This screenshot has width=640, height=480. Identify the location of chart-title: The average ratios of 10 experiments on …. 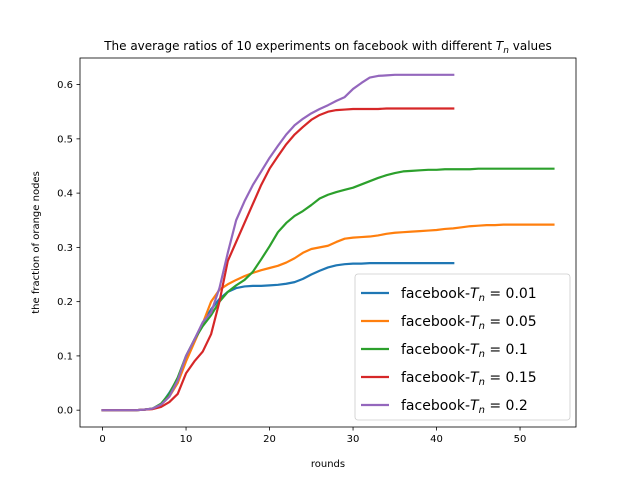
(327, 47).